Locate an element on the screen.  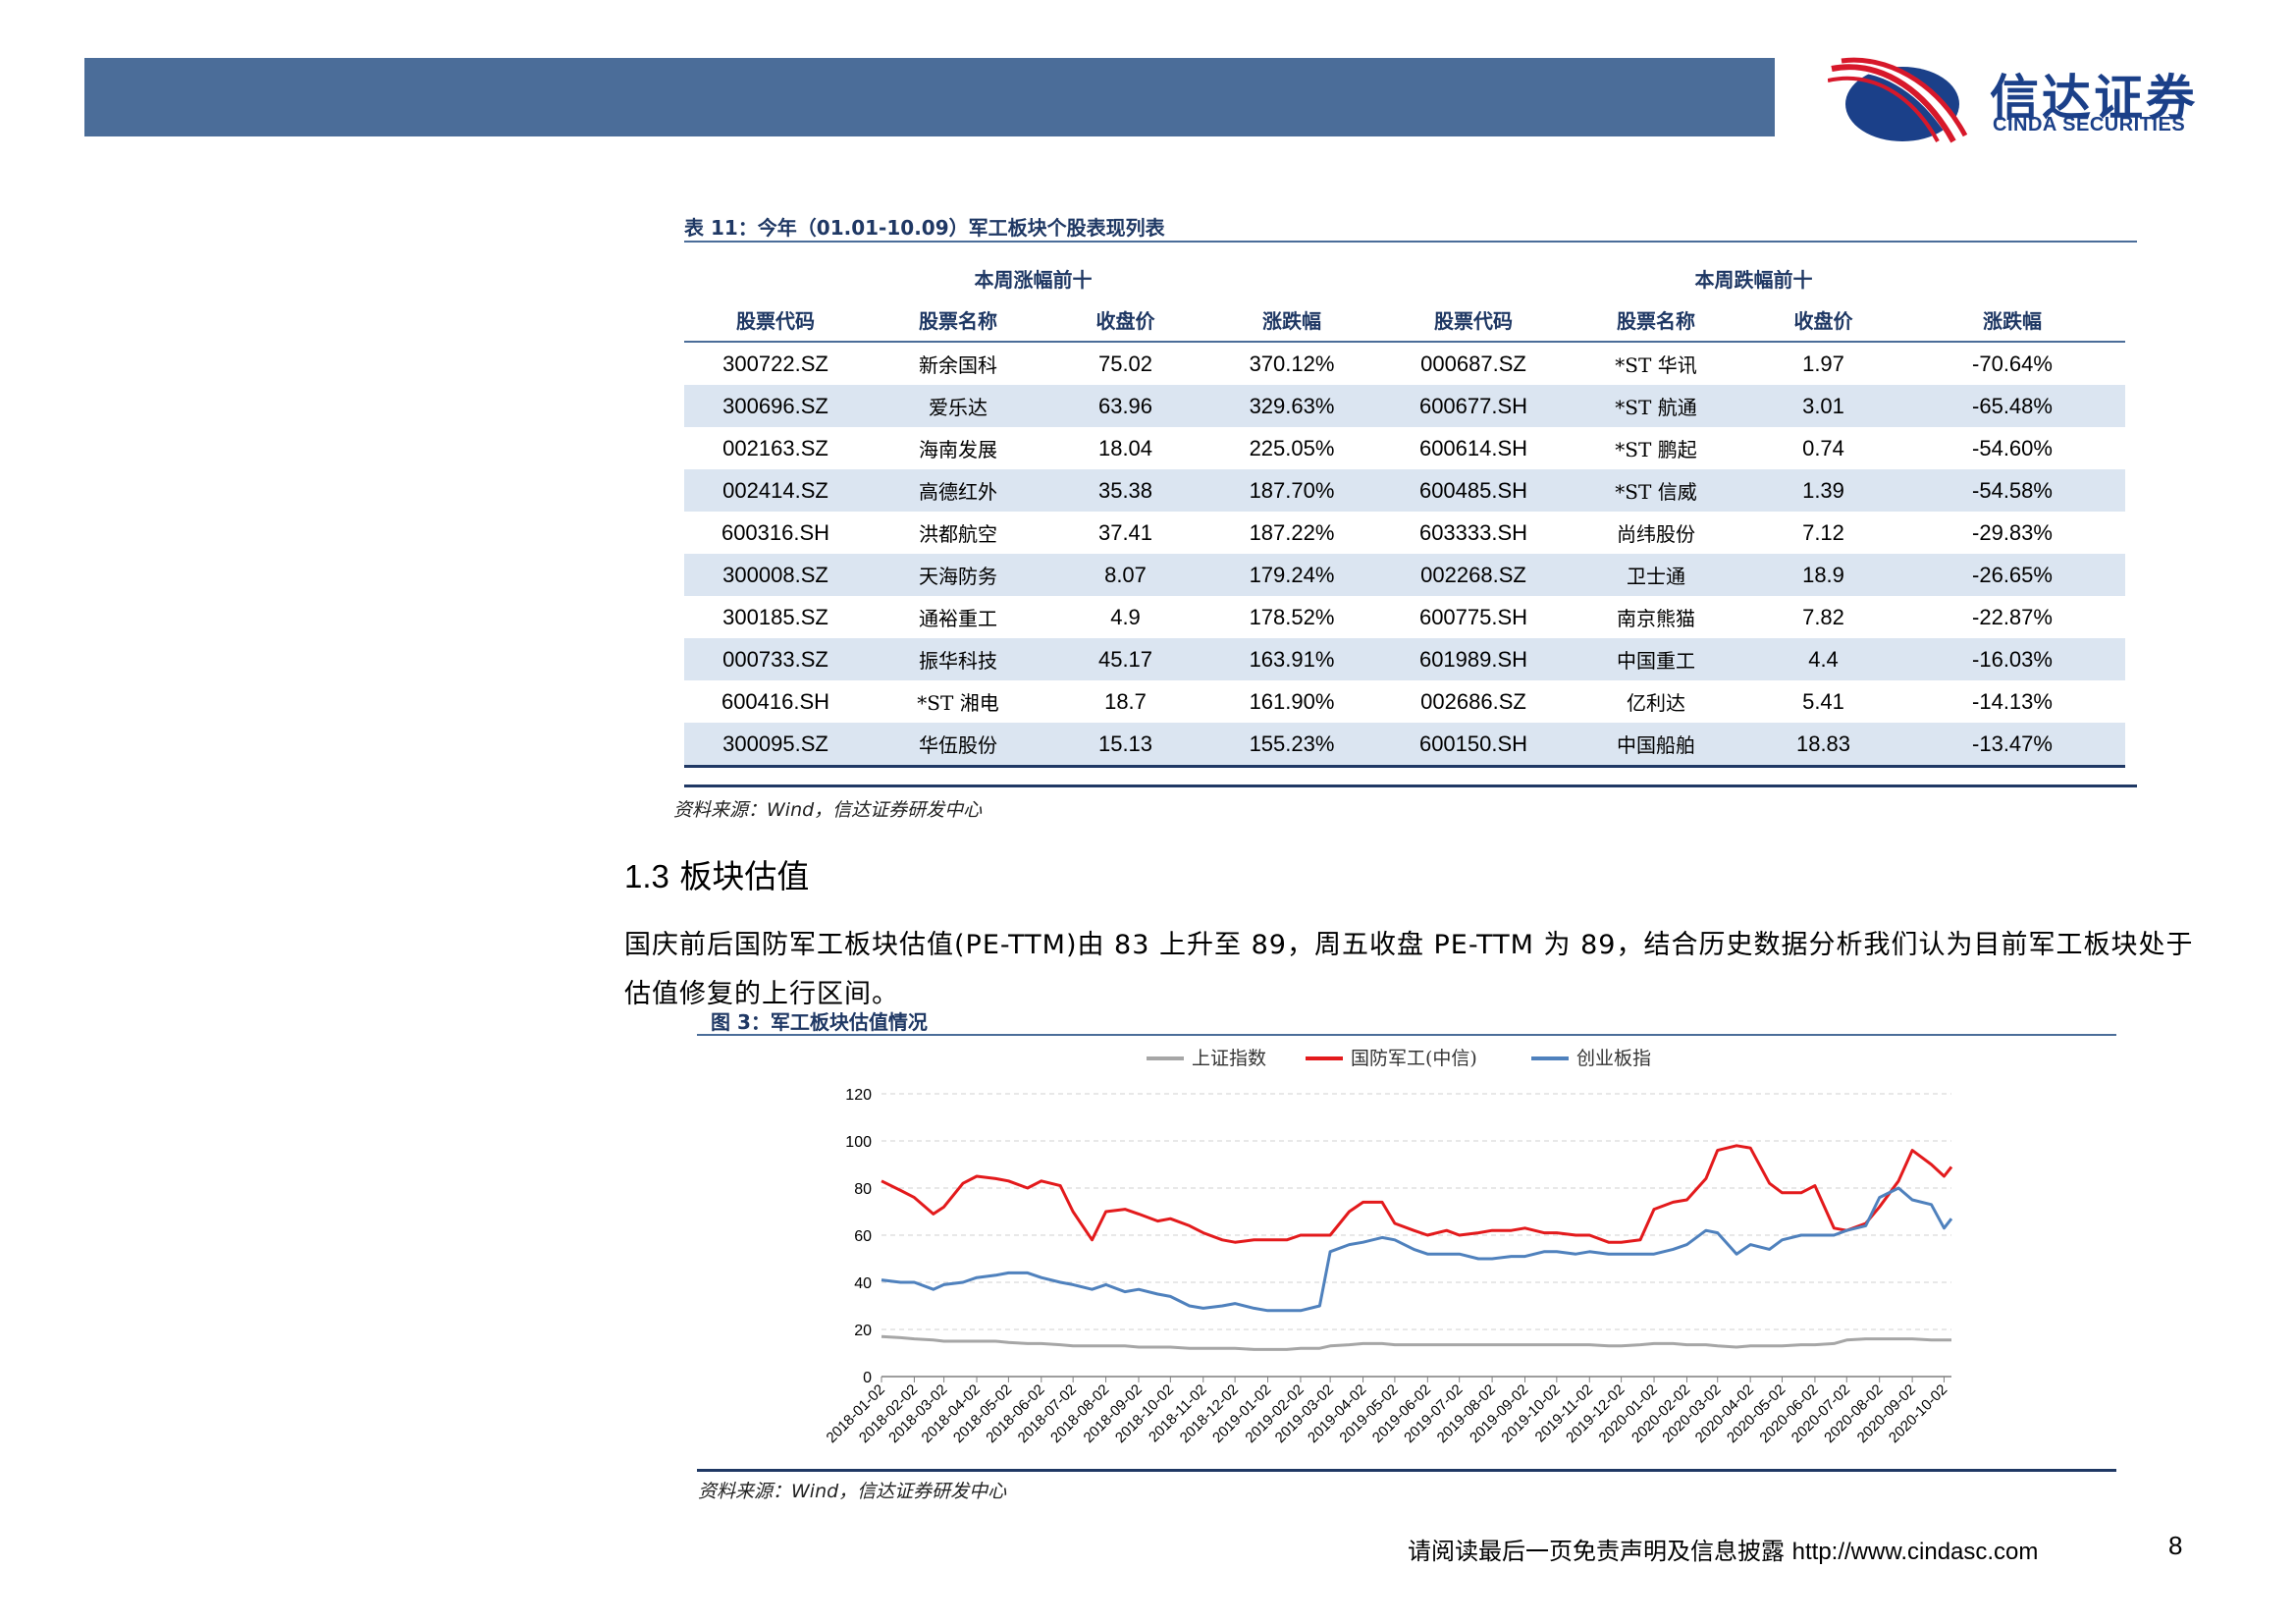
table-cell: 尚纬股份 is located at coordinates (1656, 534).